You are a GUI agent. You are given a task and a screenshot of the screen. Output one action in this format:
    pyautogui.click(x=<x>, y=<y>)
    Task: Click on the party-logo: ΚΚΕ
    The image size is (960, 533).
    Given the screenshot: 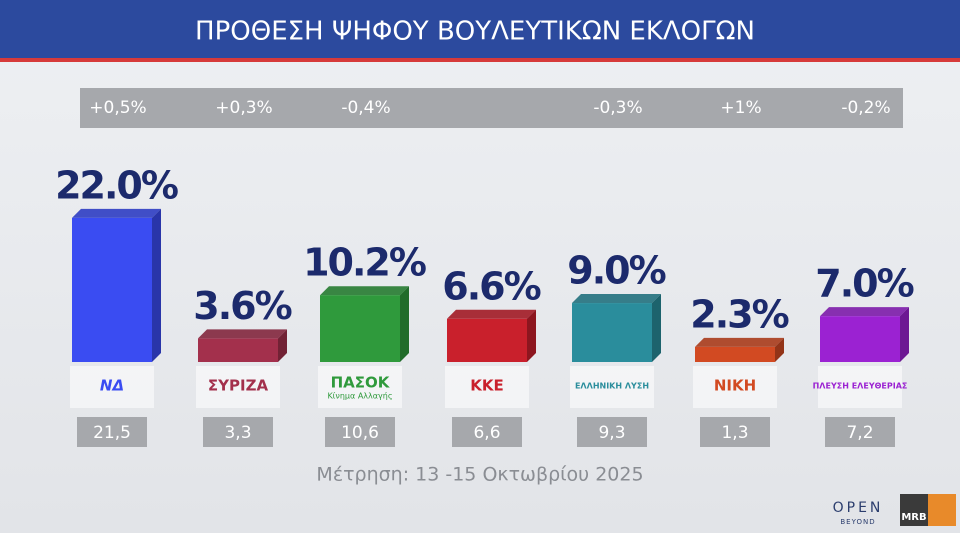 What is the action you would take?
    pyautogui.click(x=487, y=386)
    